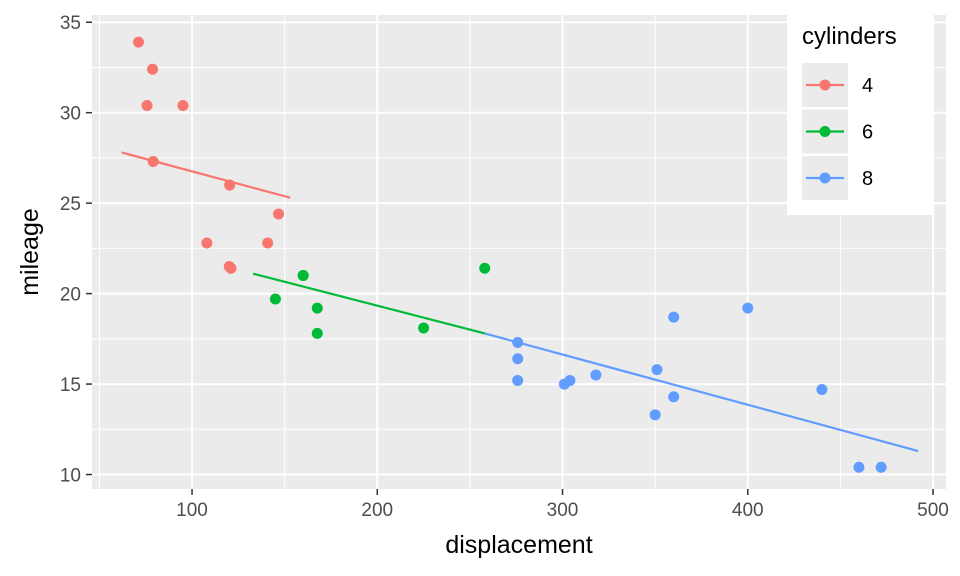  I want to click on legend-label: 4, so click(867, 86).